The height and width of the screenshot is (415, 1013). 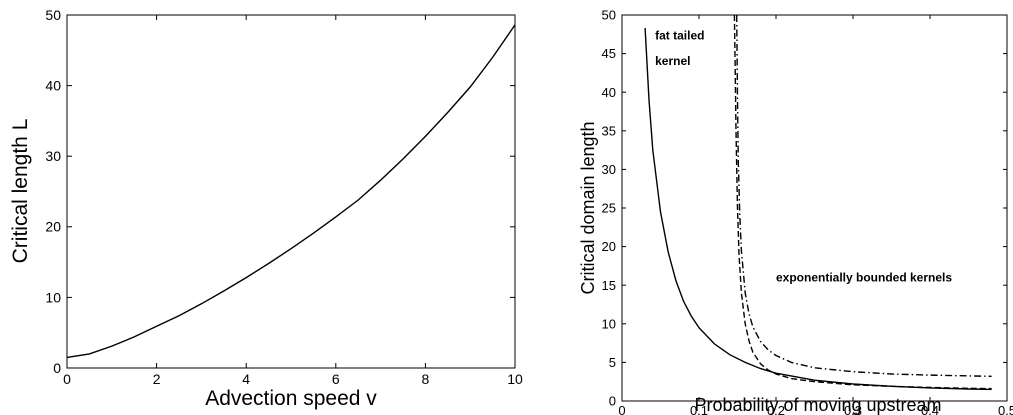 I want to click on right-y-tick-label: 35, so click(x=609, y=130).